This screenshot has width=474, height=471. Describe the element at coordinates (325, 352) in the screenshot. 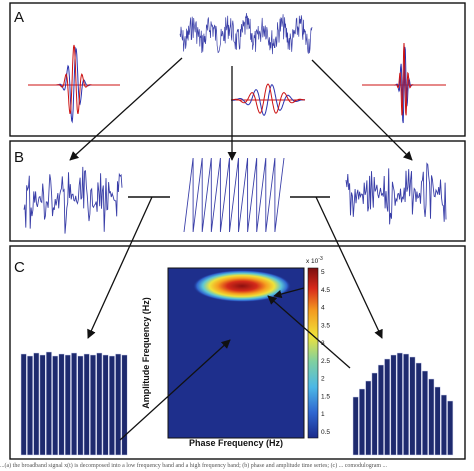

I see `colorbar-ticks: 54.543.532.521.510.5` at that location.